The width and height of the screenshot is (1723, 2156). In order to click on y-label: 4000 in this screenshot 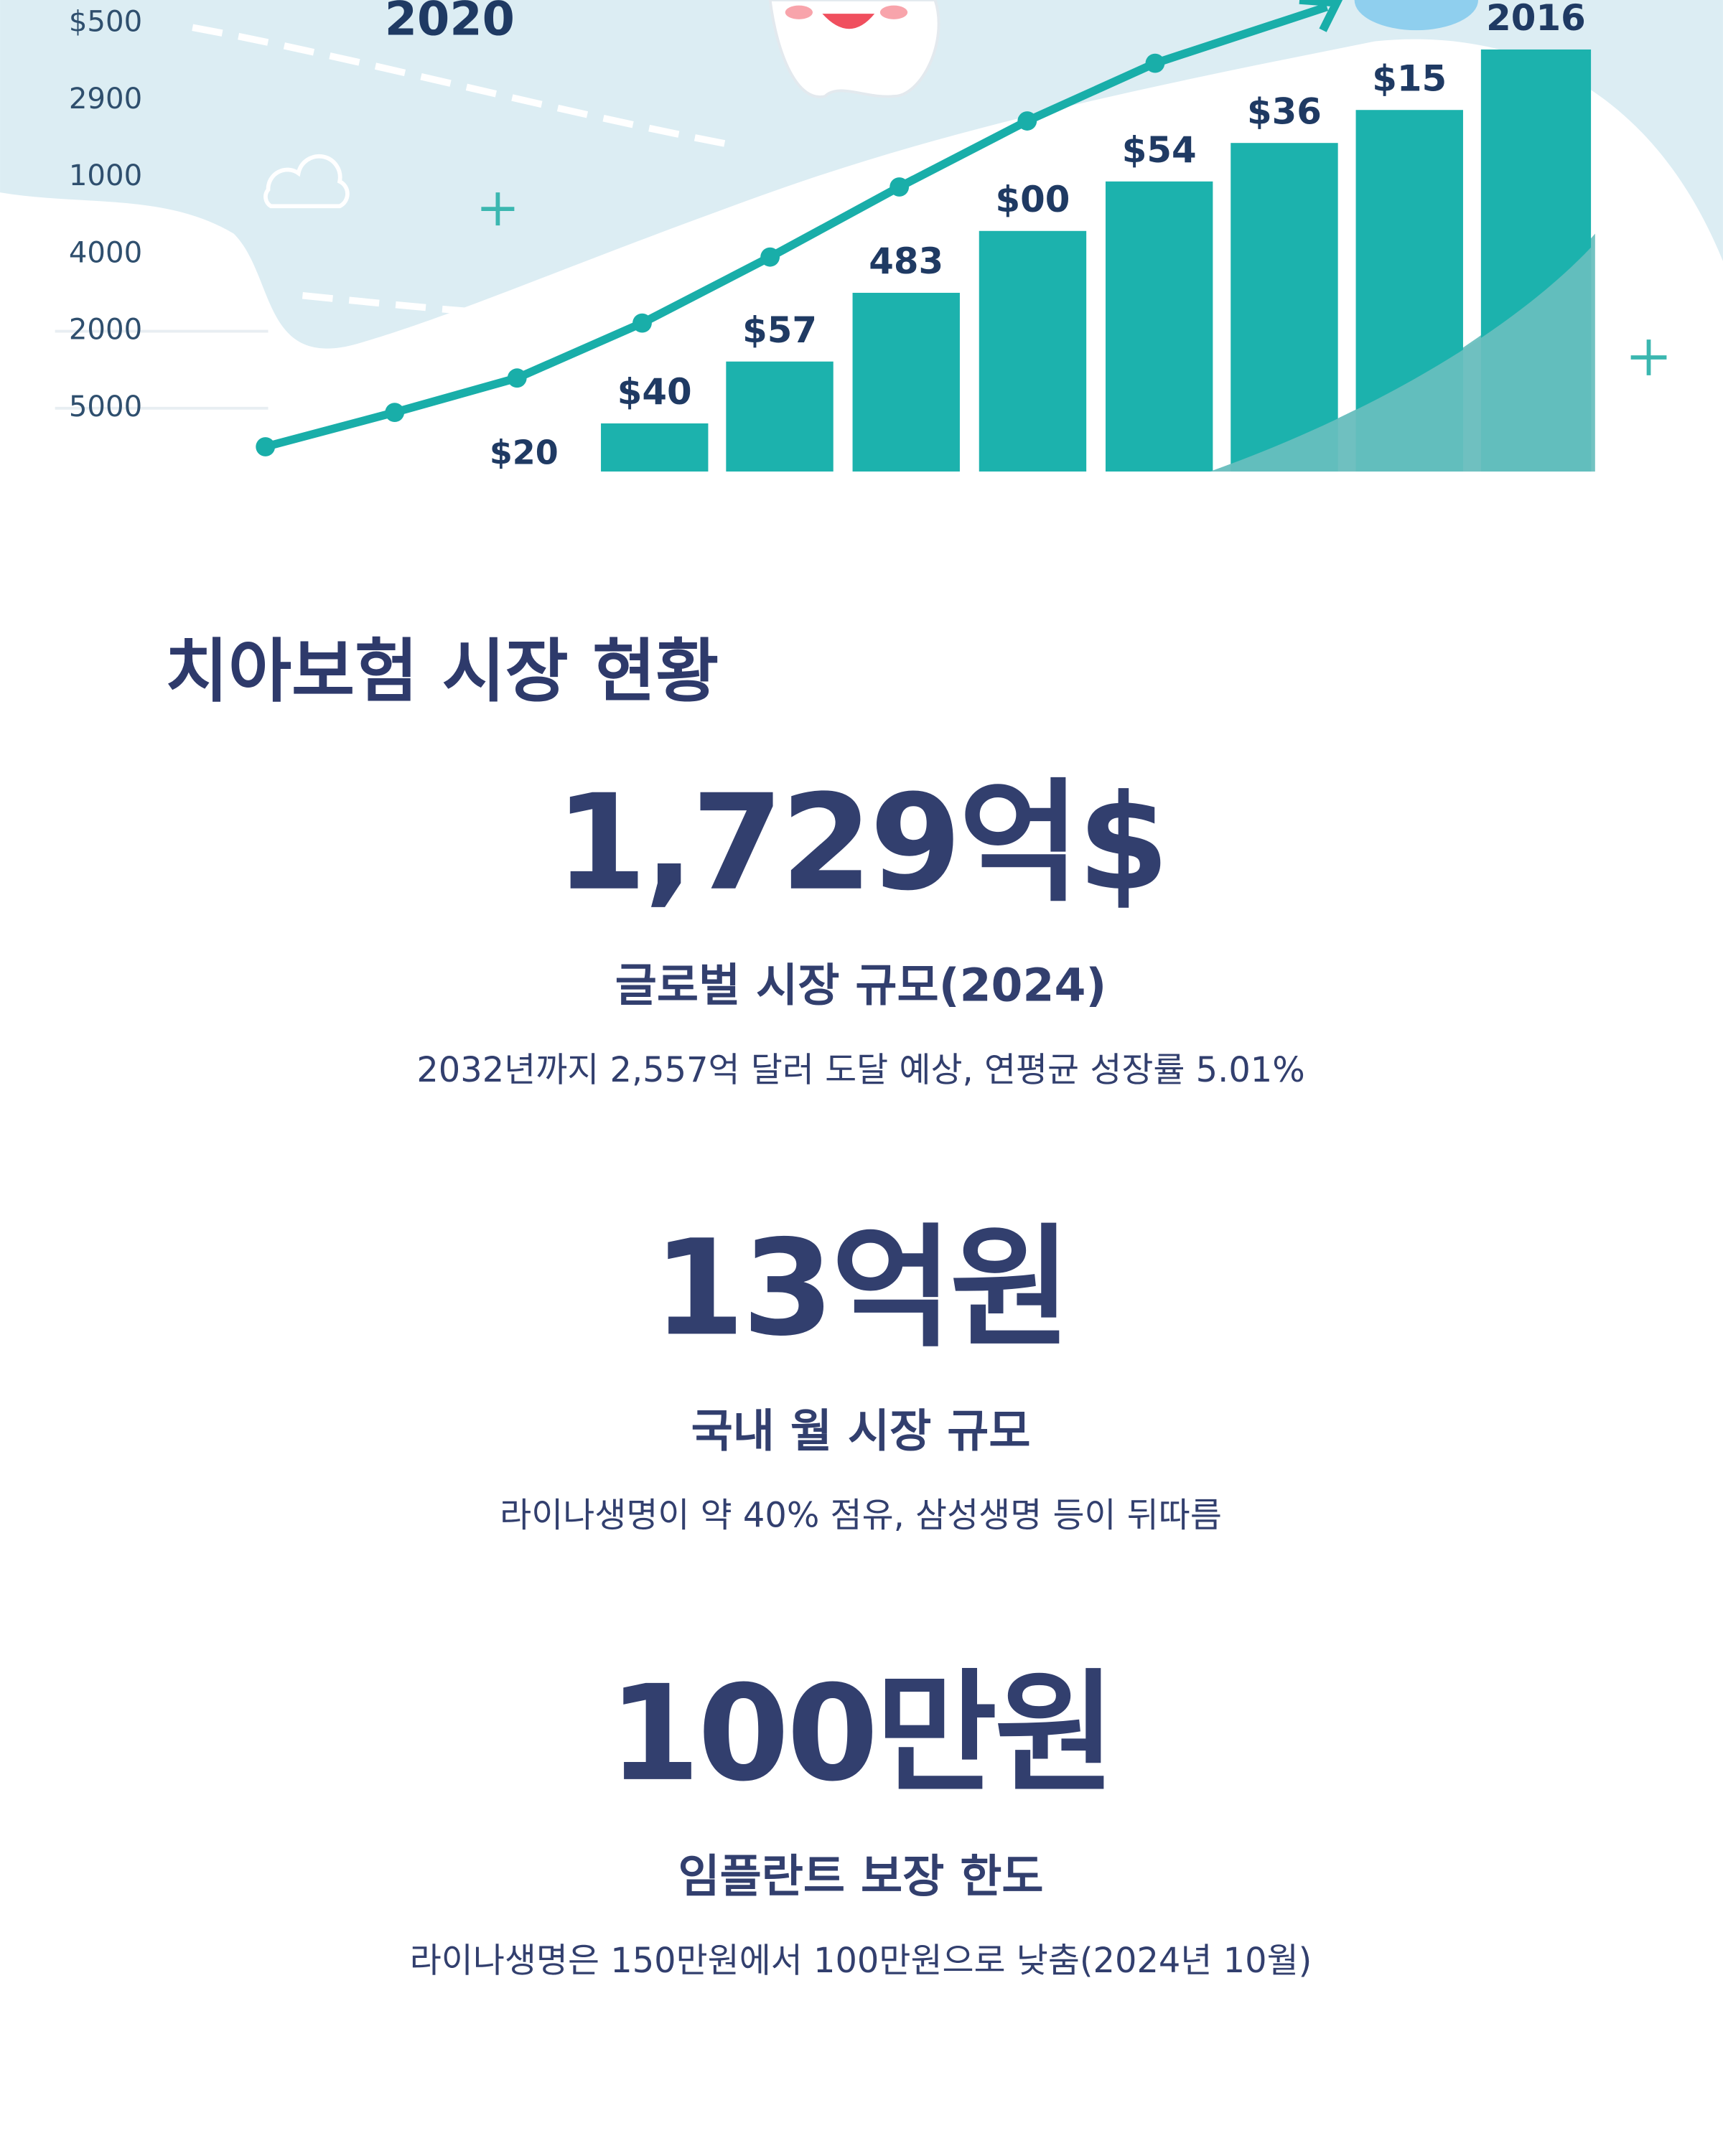, I will do `click(106, 252)`.